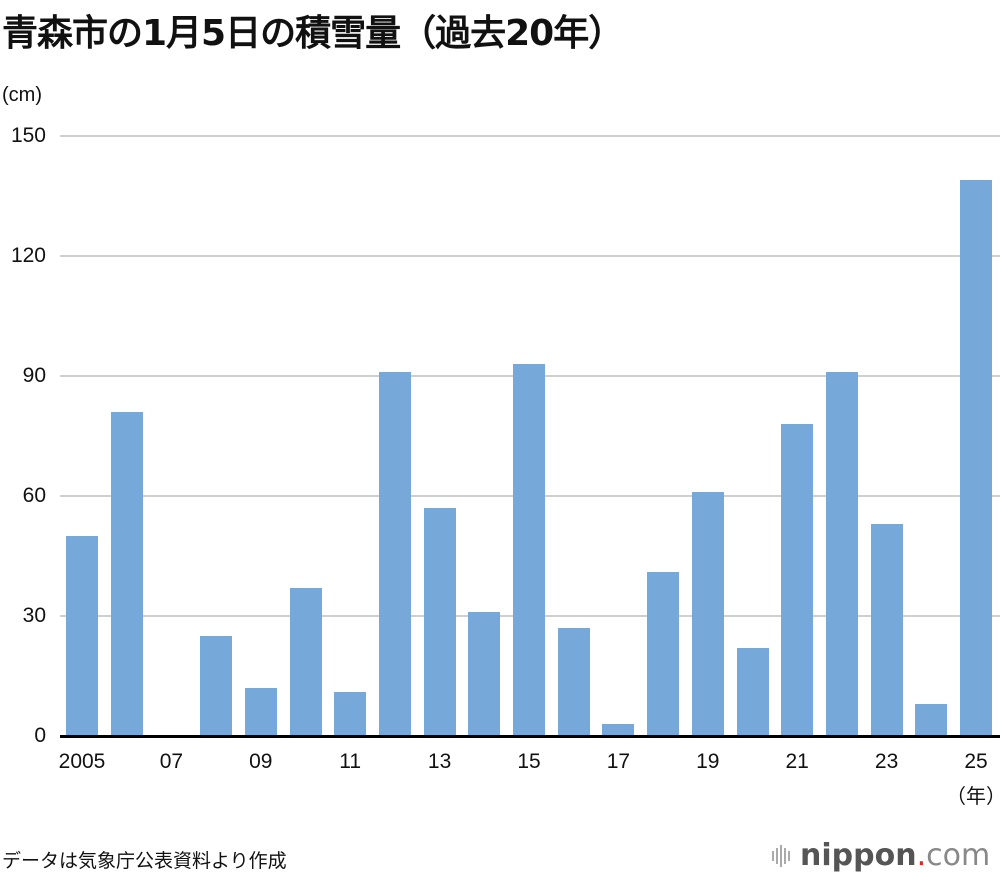 The image size is (1000, 880). What do you see at coordinates (28, 135) in the screenshot?
I see `y-tick-label: 150` at bounding box center [28, 135].